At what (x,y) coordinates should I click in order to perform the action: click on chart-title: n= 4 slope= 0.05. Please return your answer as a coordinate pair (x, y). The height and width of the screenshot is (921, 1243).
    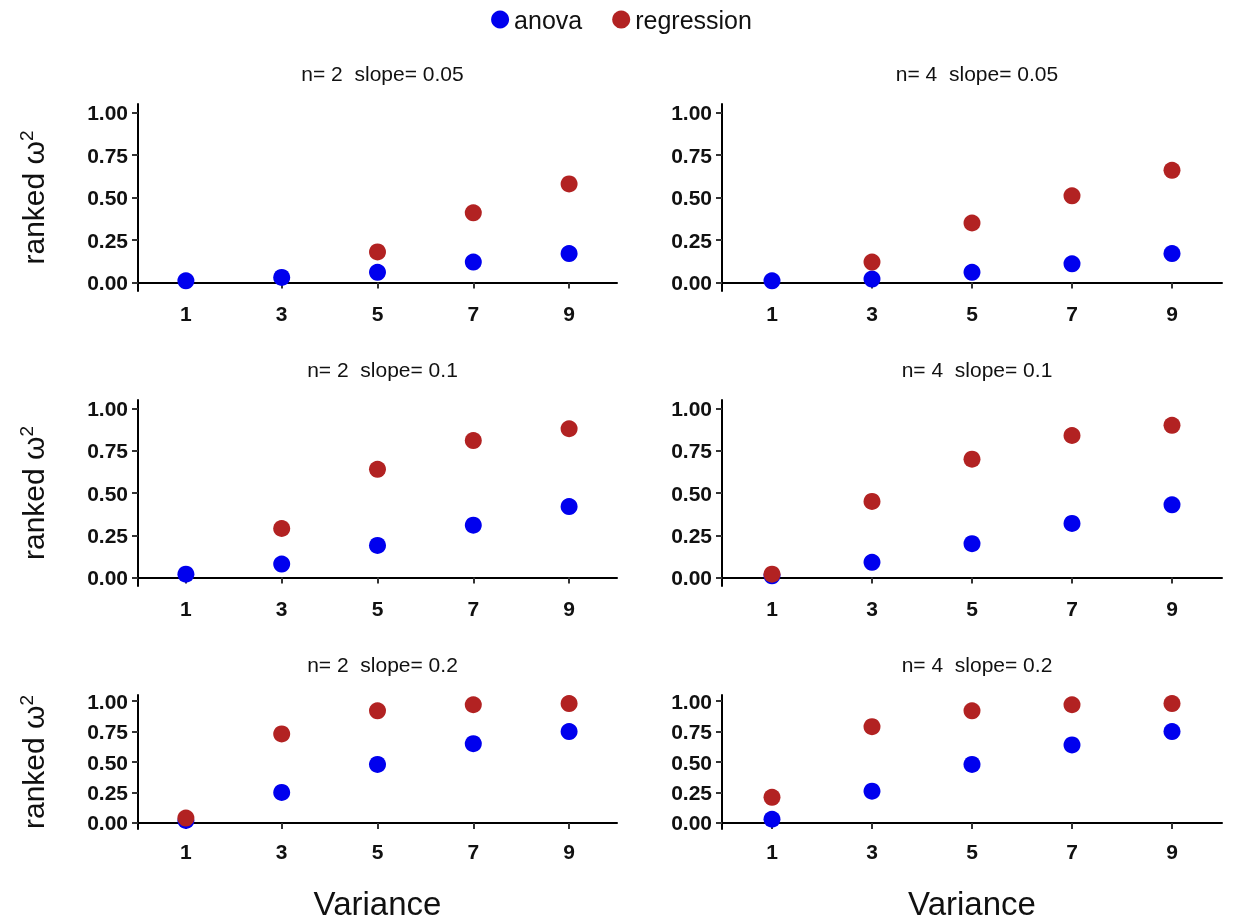
    Looking at the image, I should click on (977, 73).